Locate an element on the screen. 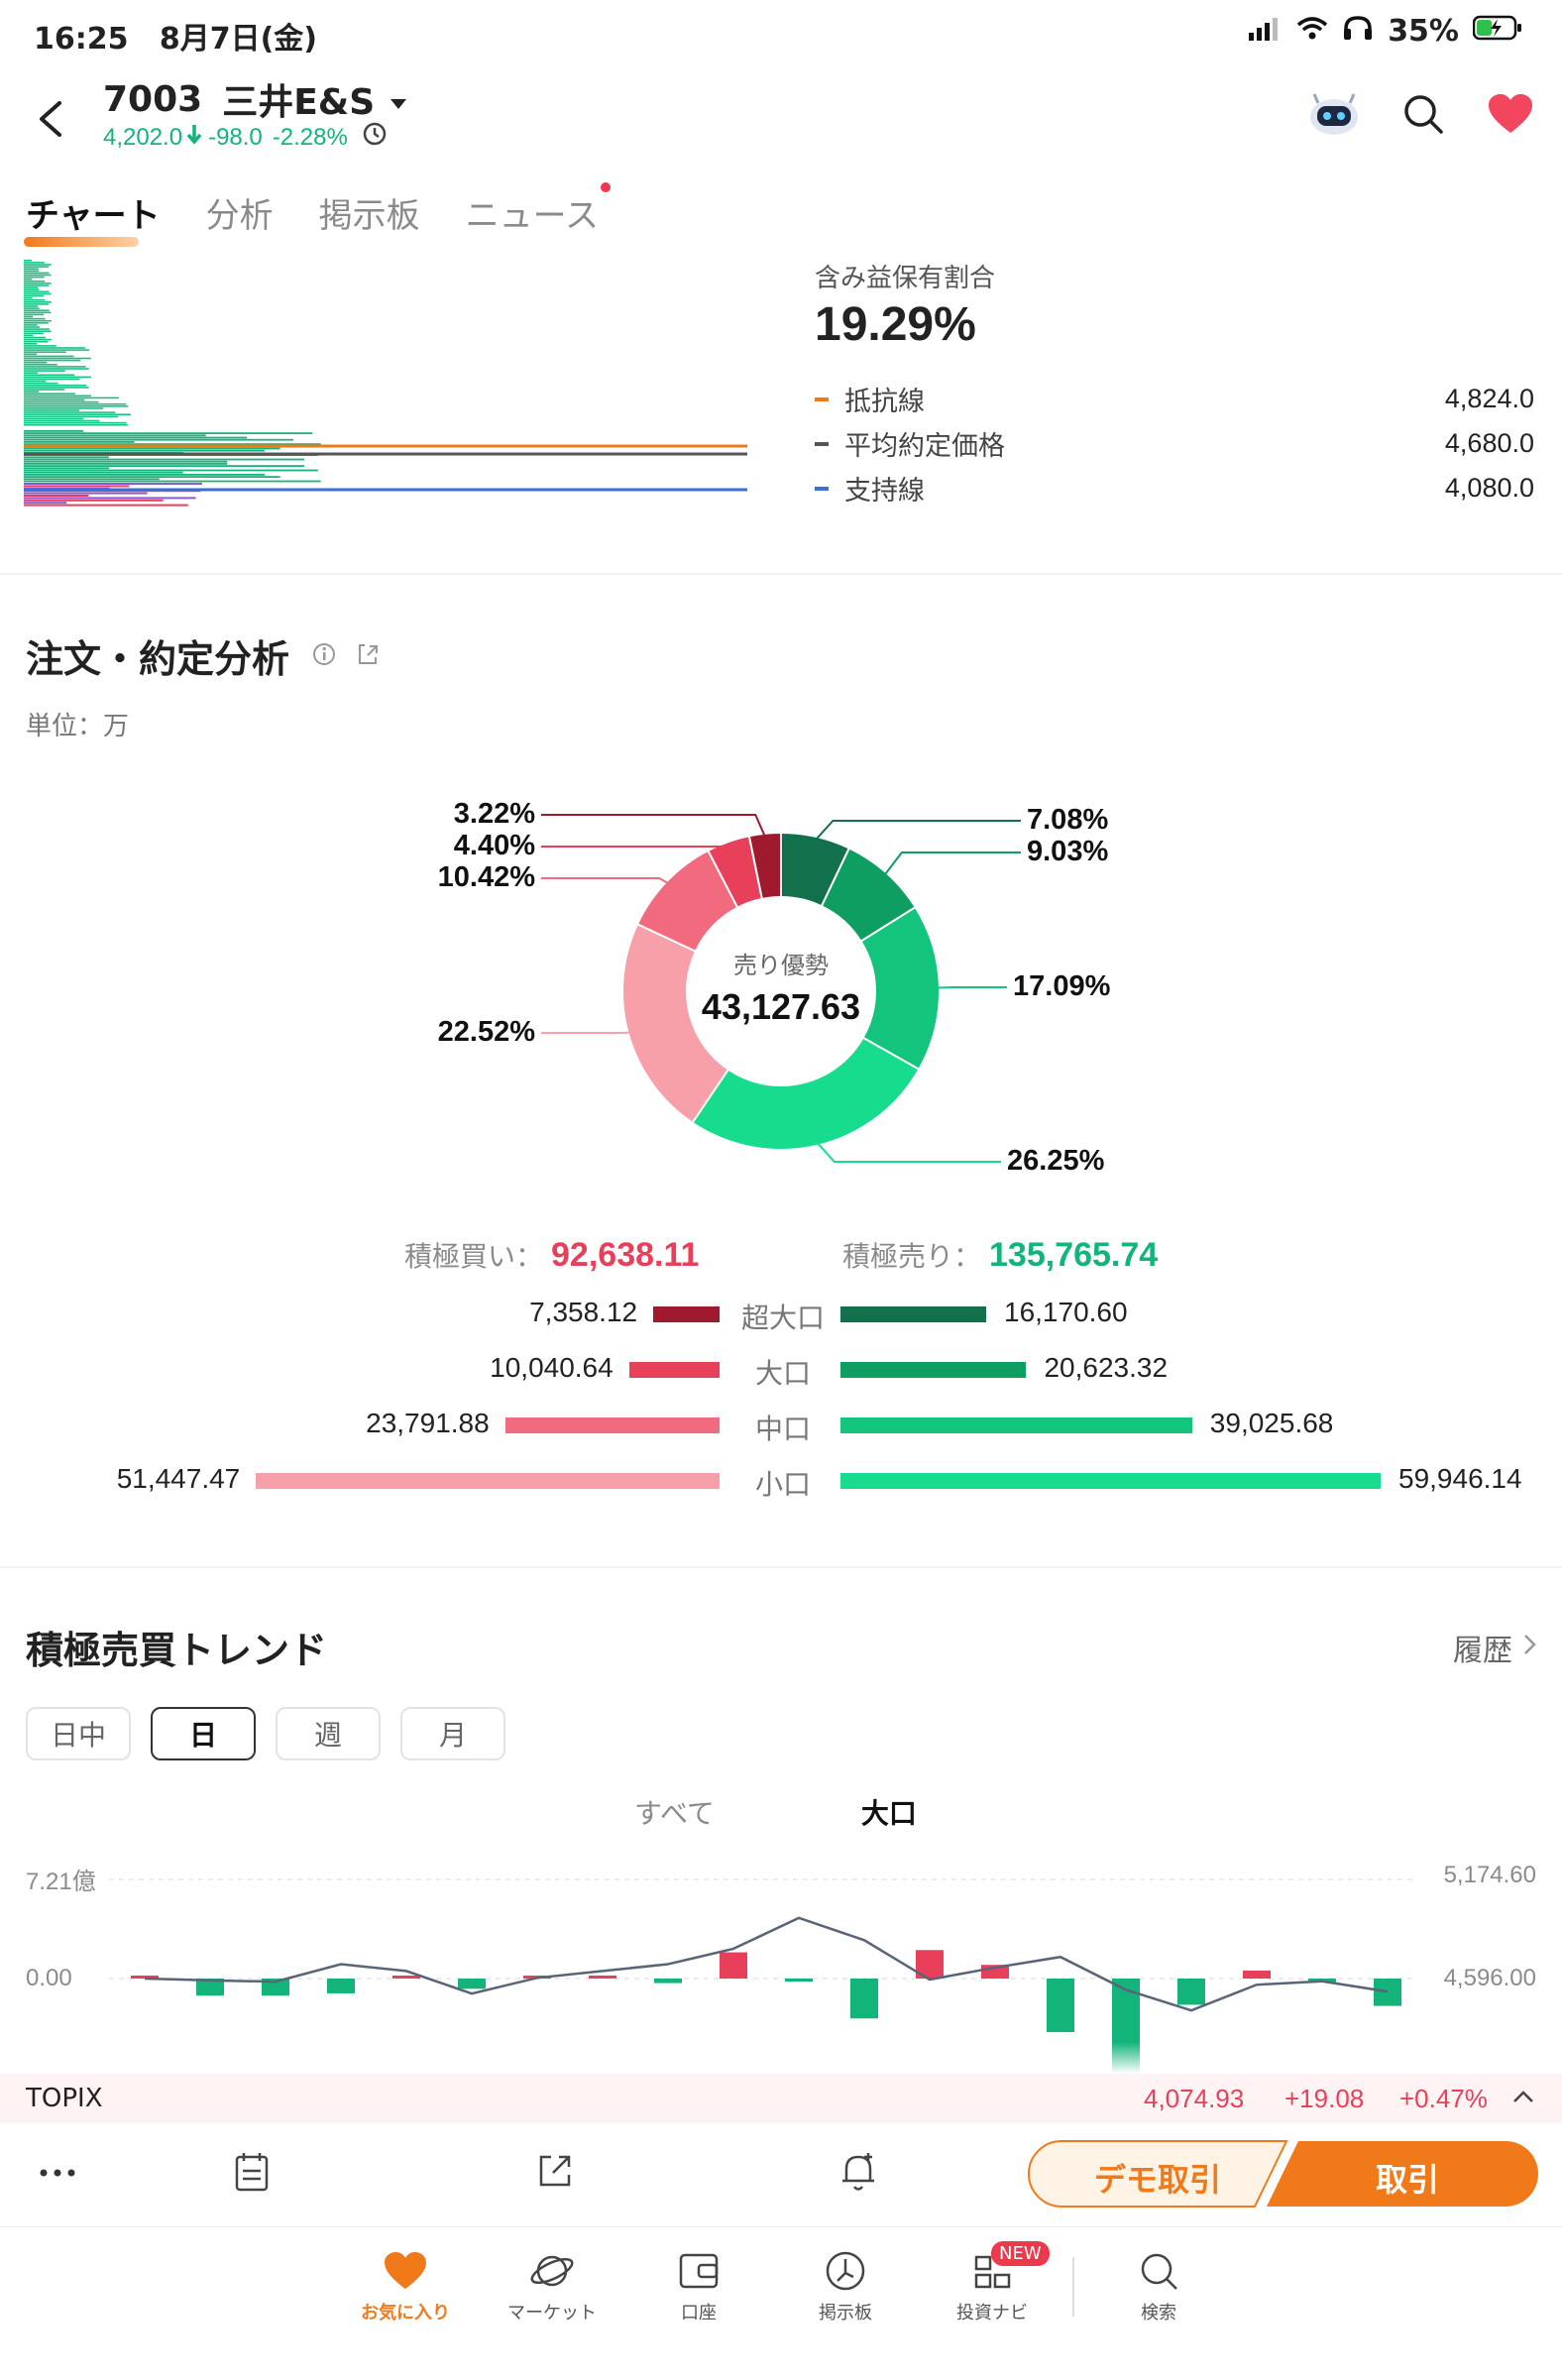 The height and width of the screenshot is (2380, 1562). price-line: 4,202.0 -98.0 -2.28% is located at coordinates (246, 137).